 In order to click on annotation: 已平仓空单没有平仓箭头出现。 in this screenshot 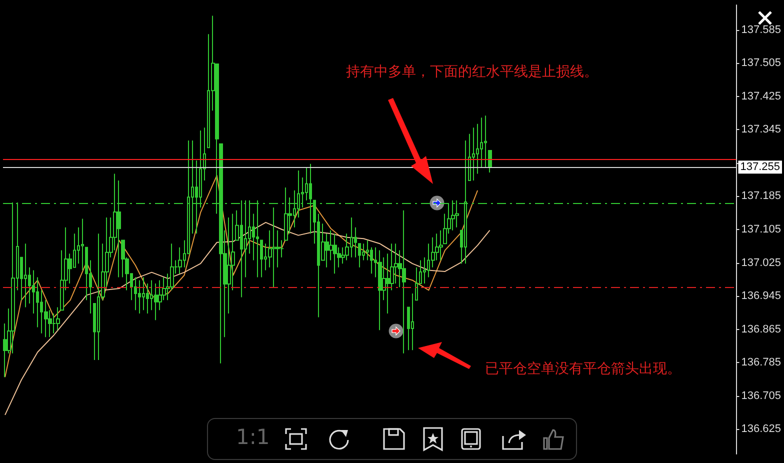, I will do `click(583, 369)`.